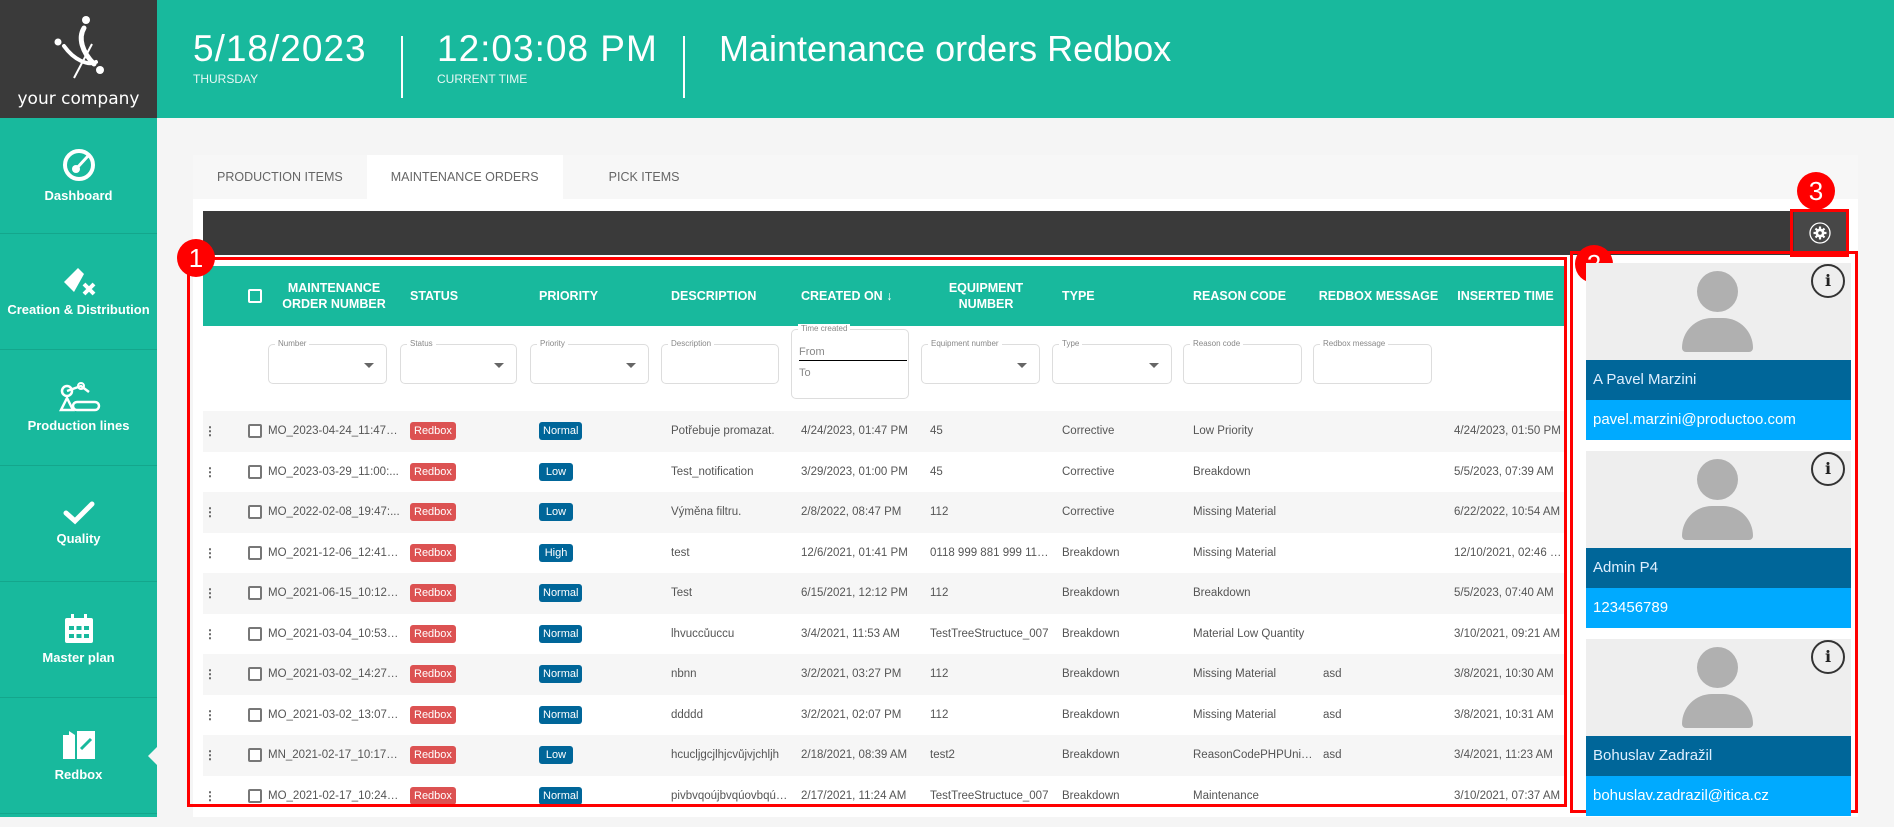  I want to click on gear-icon, so click(1820, 233).